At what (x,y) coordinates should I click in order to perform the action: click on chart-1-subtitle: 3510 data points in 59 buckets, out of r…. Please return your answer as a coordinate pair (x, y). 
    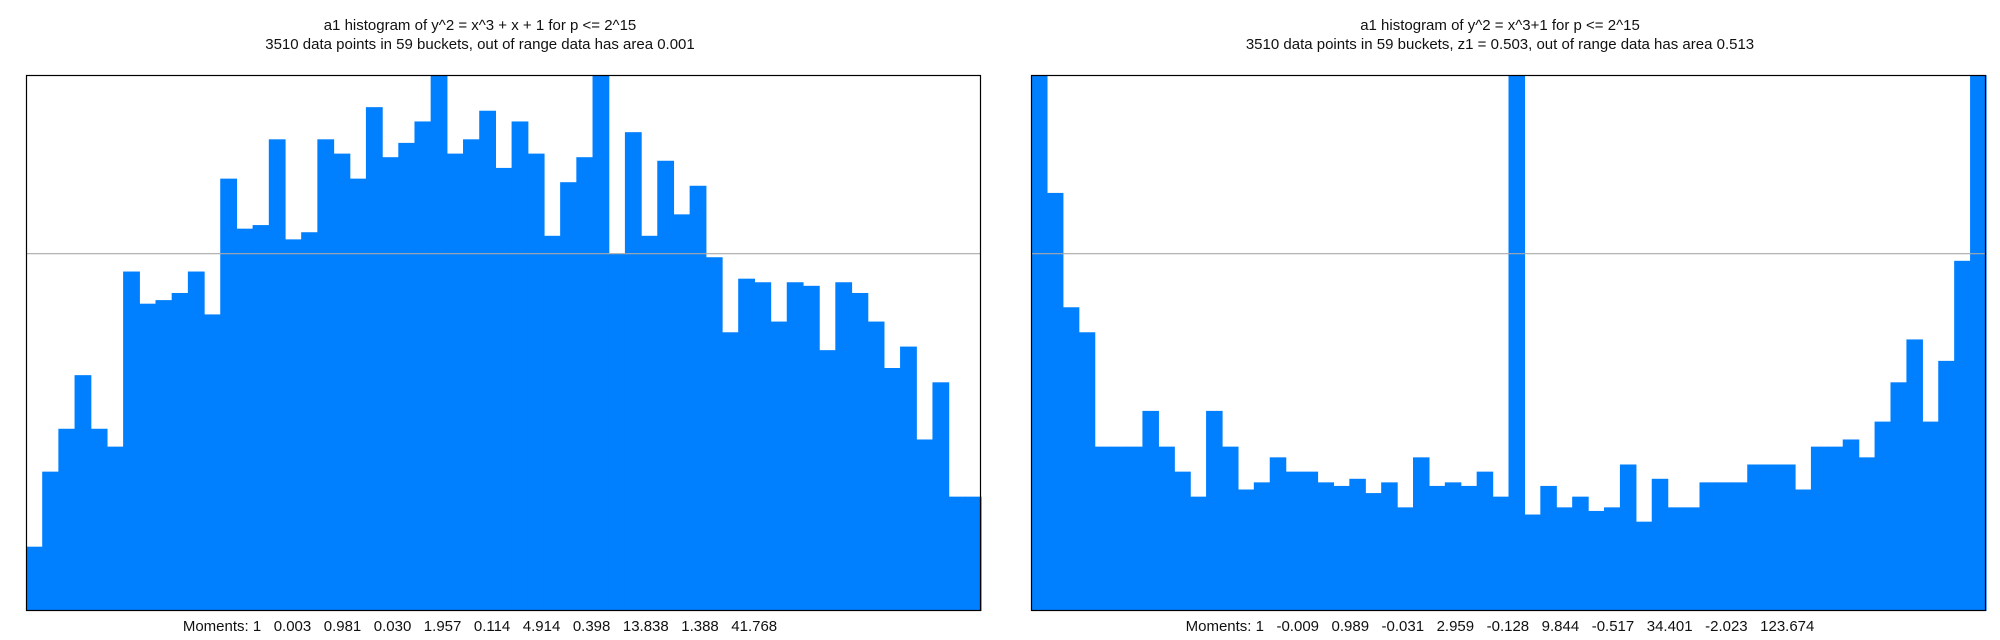
    Looking at the image, I should click on (480, 44).